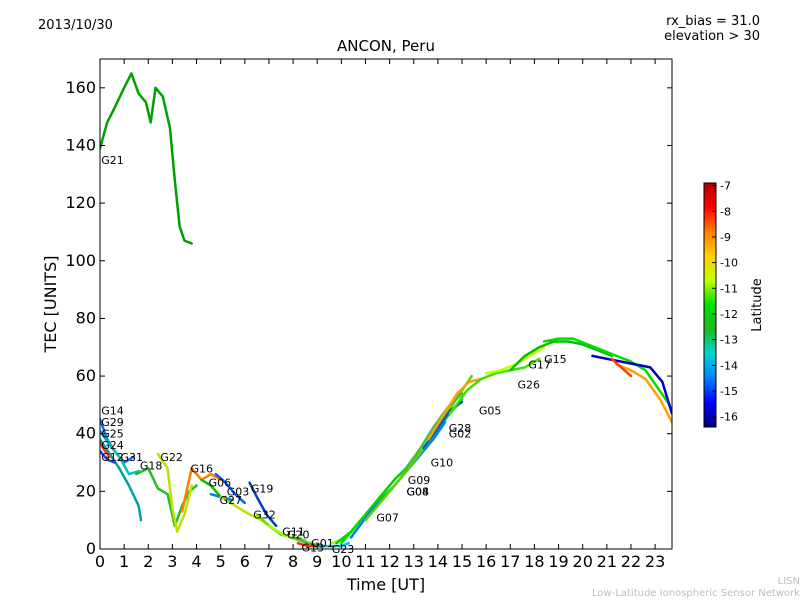  I want to click on satellite-label: G09, so click(419, 480).